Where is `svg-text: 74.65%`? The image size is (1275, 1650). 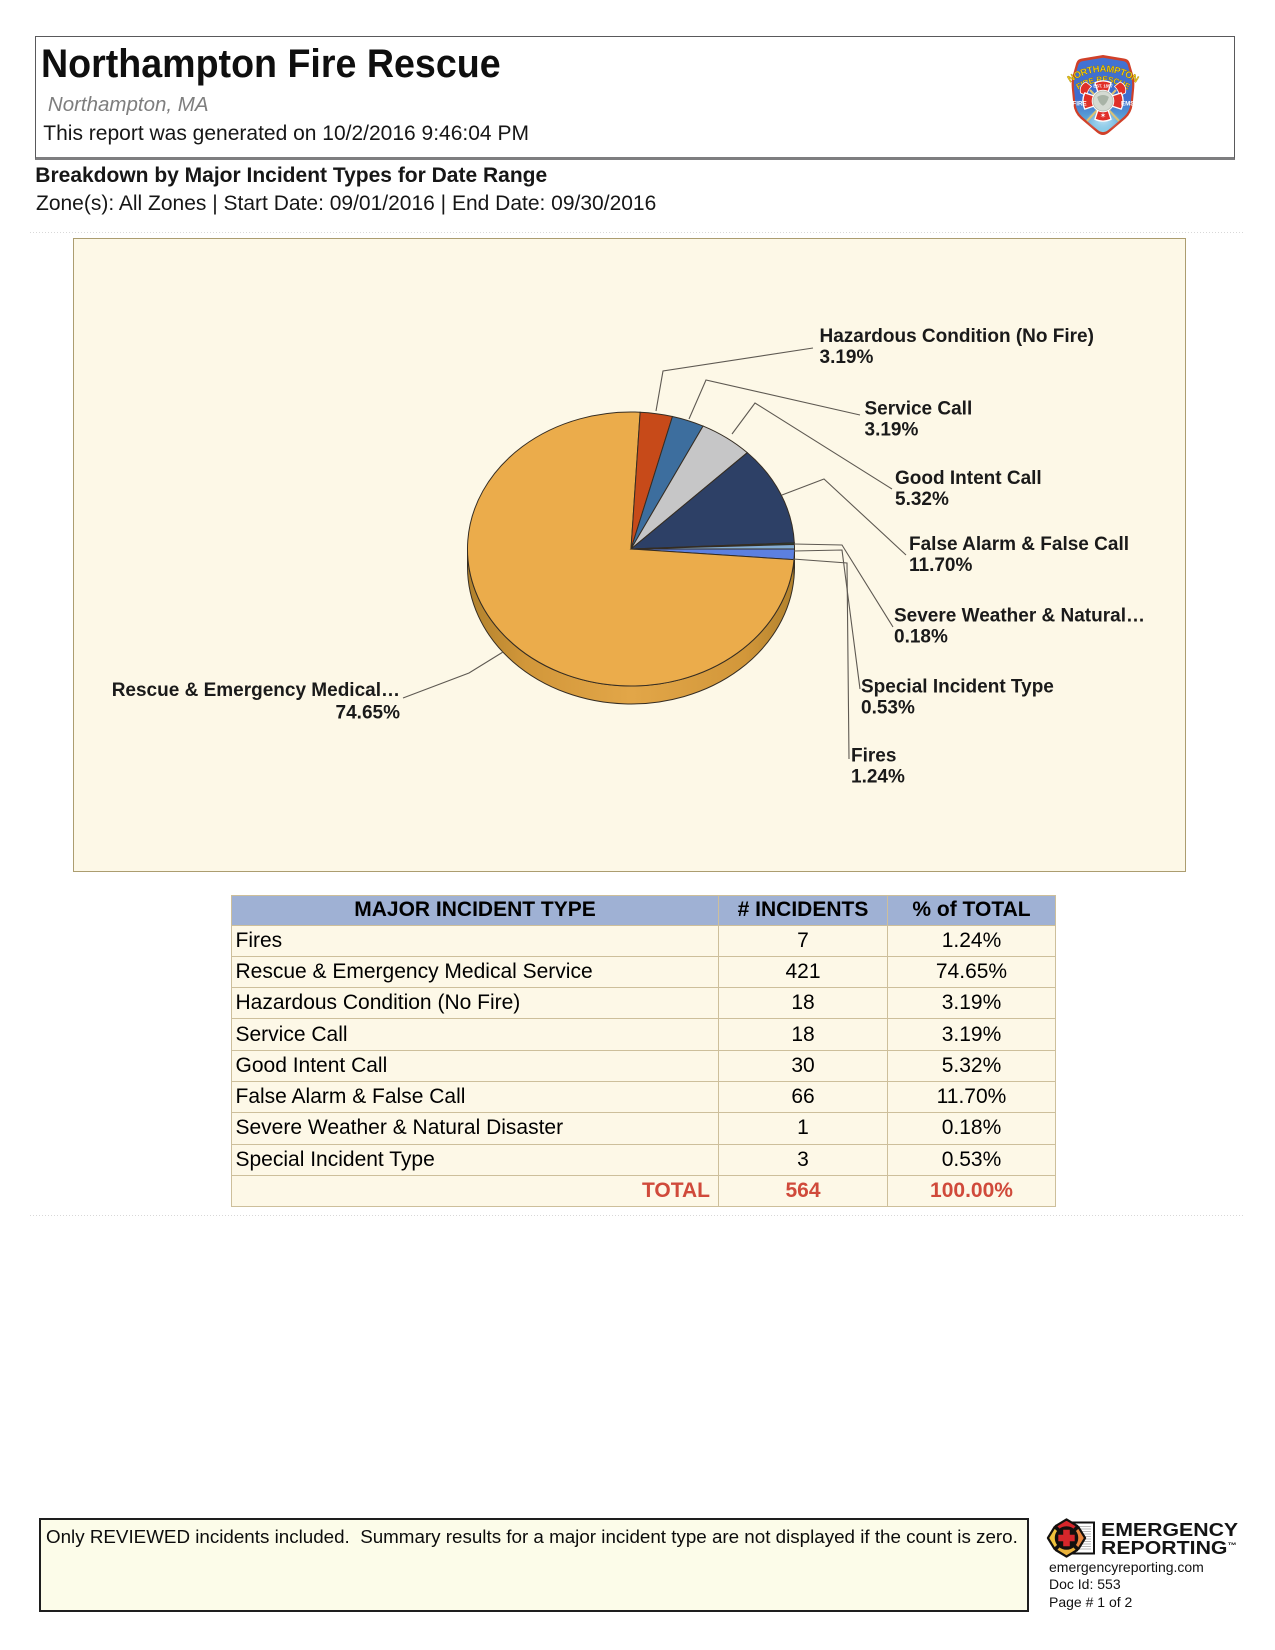 svg-text: 74.65% is located at coordinates (368, 713).